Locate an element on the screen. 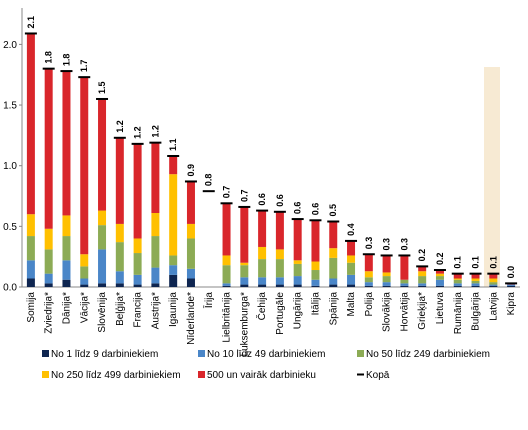 This screenshot has width=528, height=430. legend-label: No 10 līdz 49 darbiniekiem is located at coordinates (266, 354).